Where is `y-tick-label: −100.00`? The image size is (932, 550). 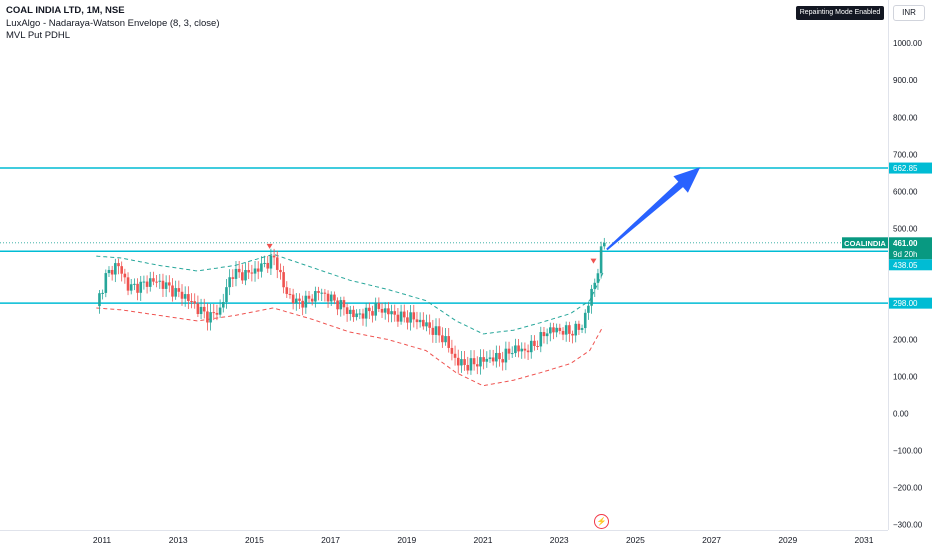 y-tick-label: −100.00 is located at coordinates (908, 451).